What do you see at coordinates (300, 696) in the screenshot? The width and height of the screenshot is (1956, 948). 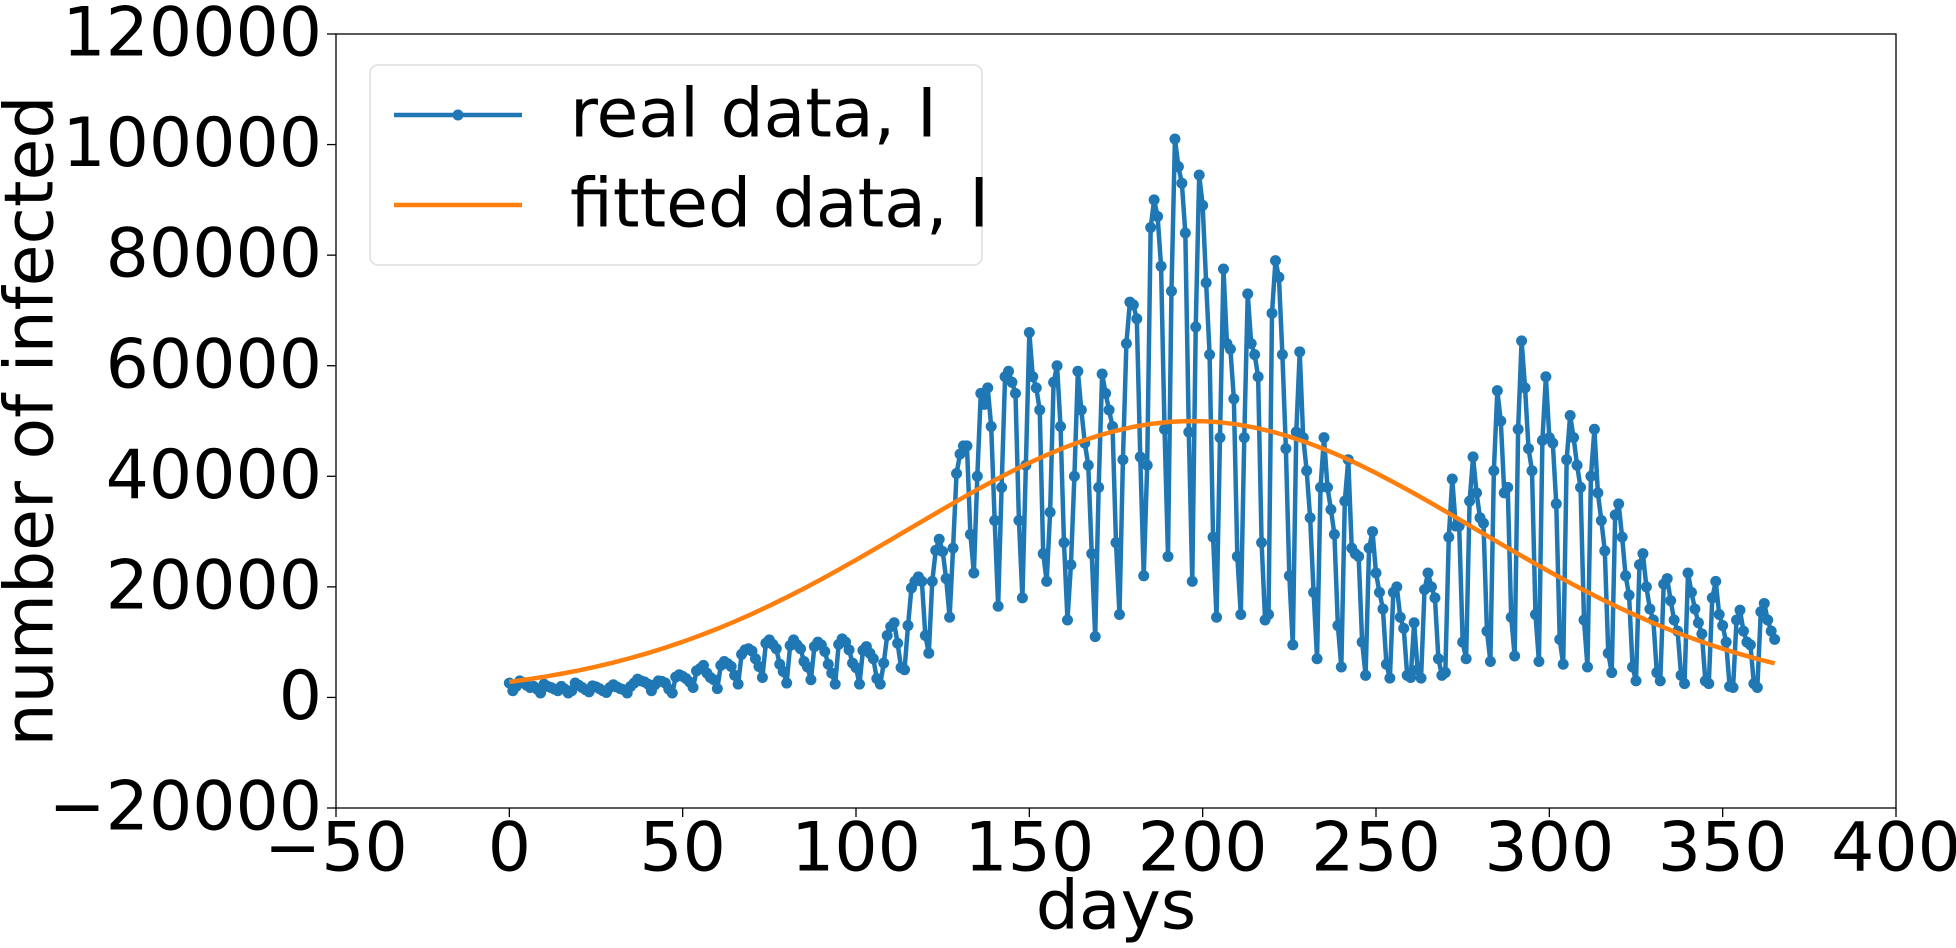 I see `y-tick-label: 0` at bounding box center [300, 696].